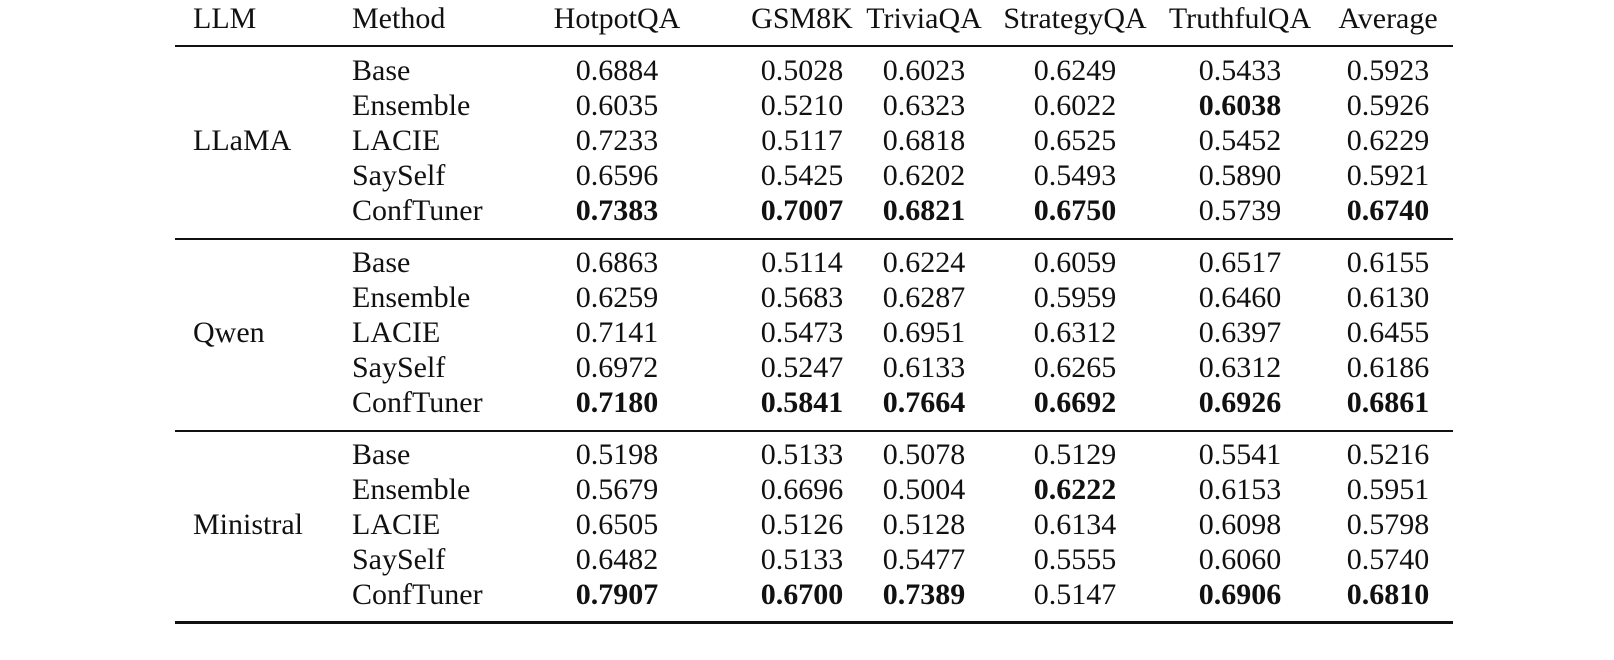 This screenshot has width=1614, height=660. I want to click on strategyqa-value-cell: 0.6134, so click(1075, 524).